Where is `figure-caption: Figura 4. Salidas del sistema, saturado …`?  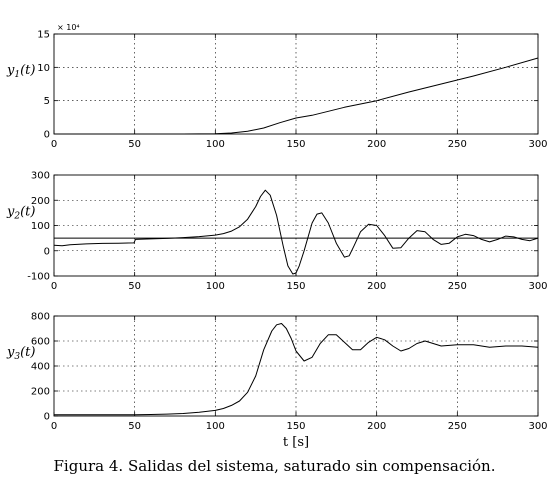
figure-caption: Figura 4. Salidas del sistema, saturado … is located at coordinates (274, 466).